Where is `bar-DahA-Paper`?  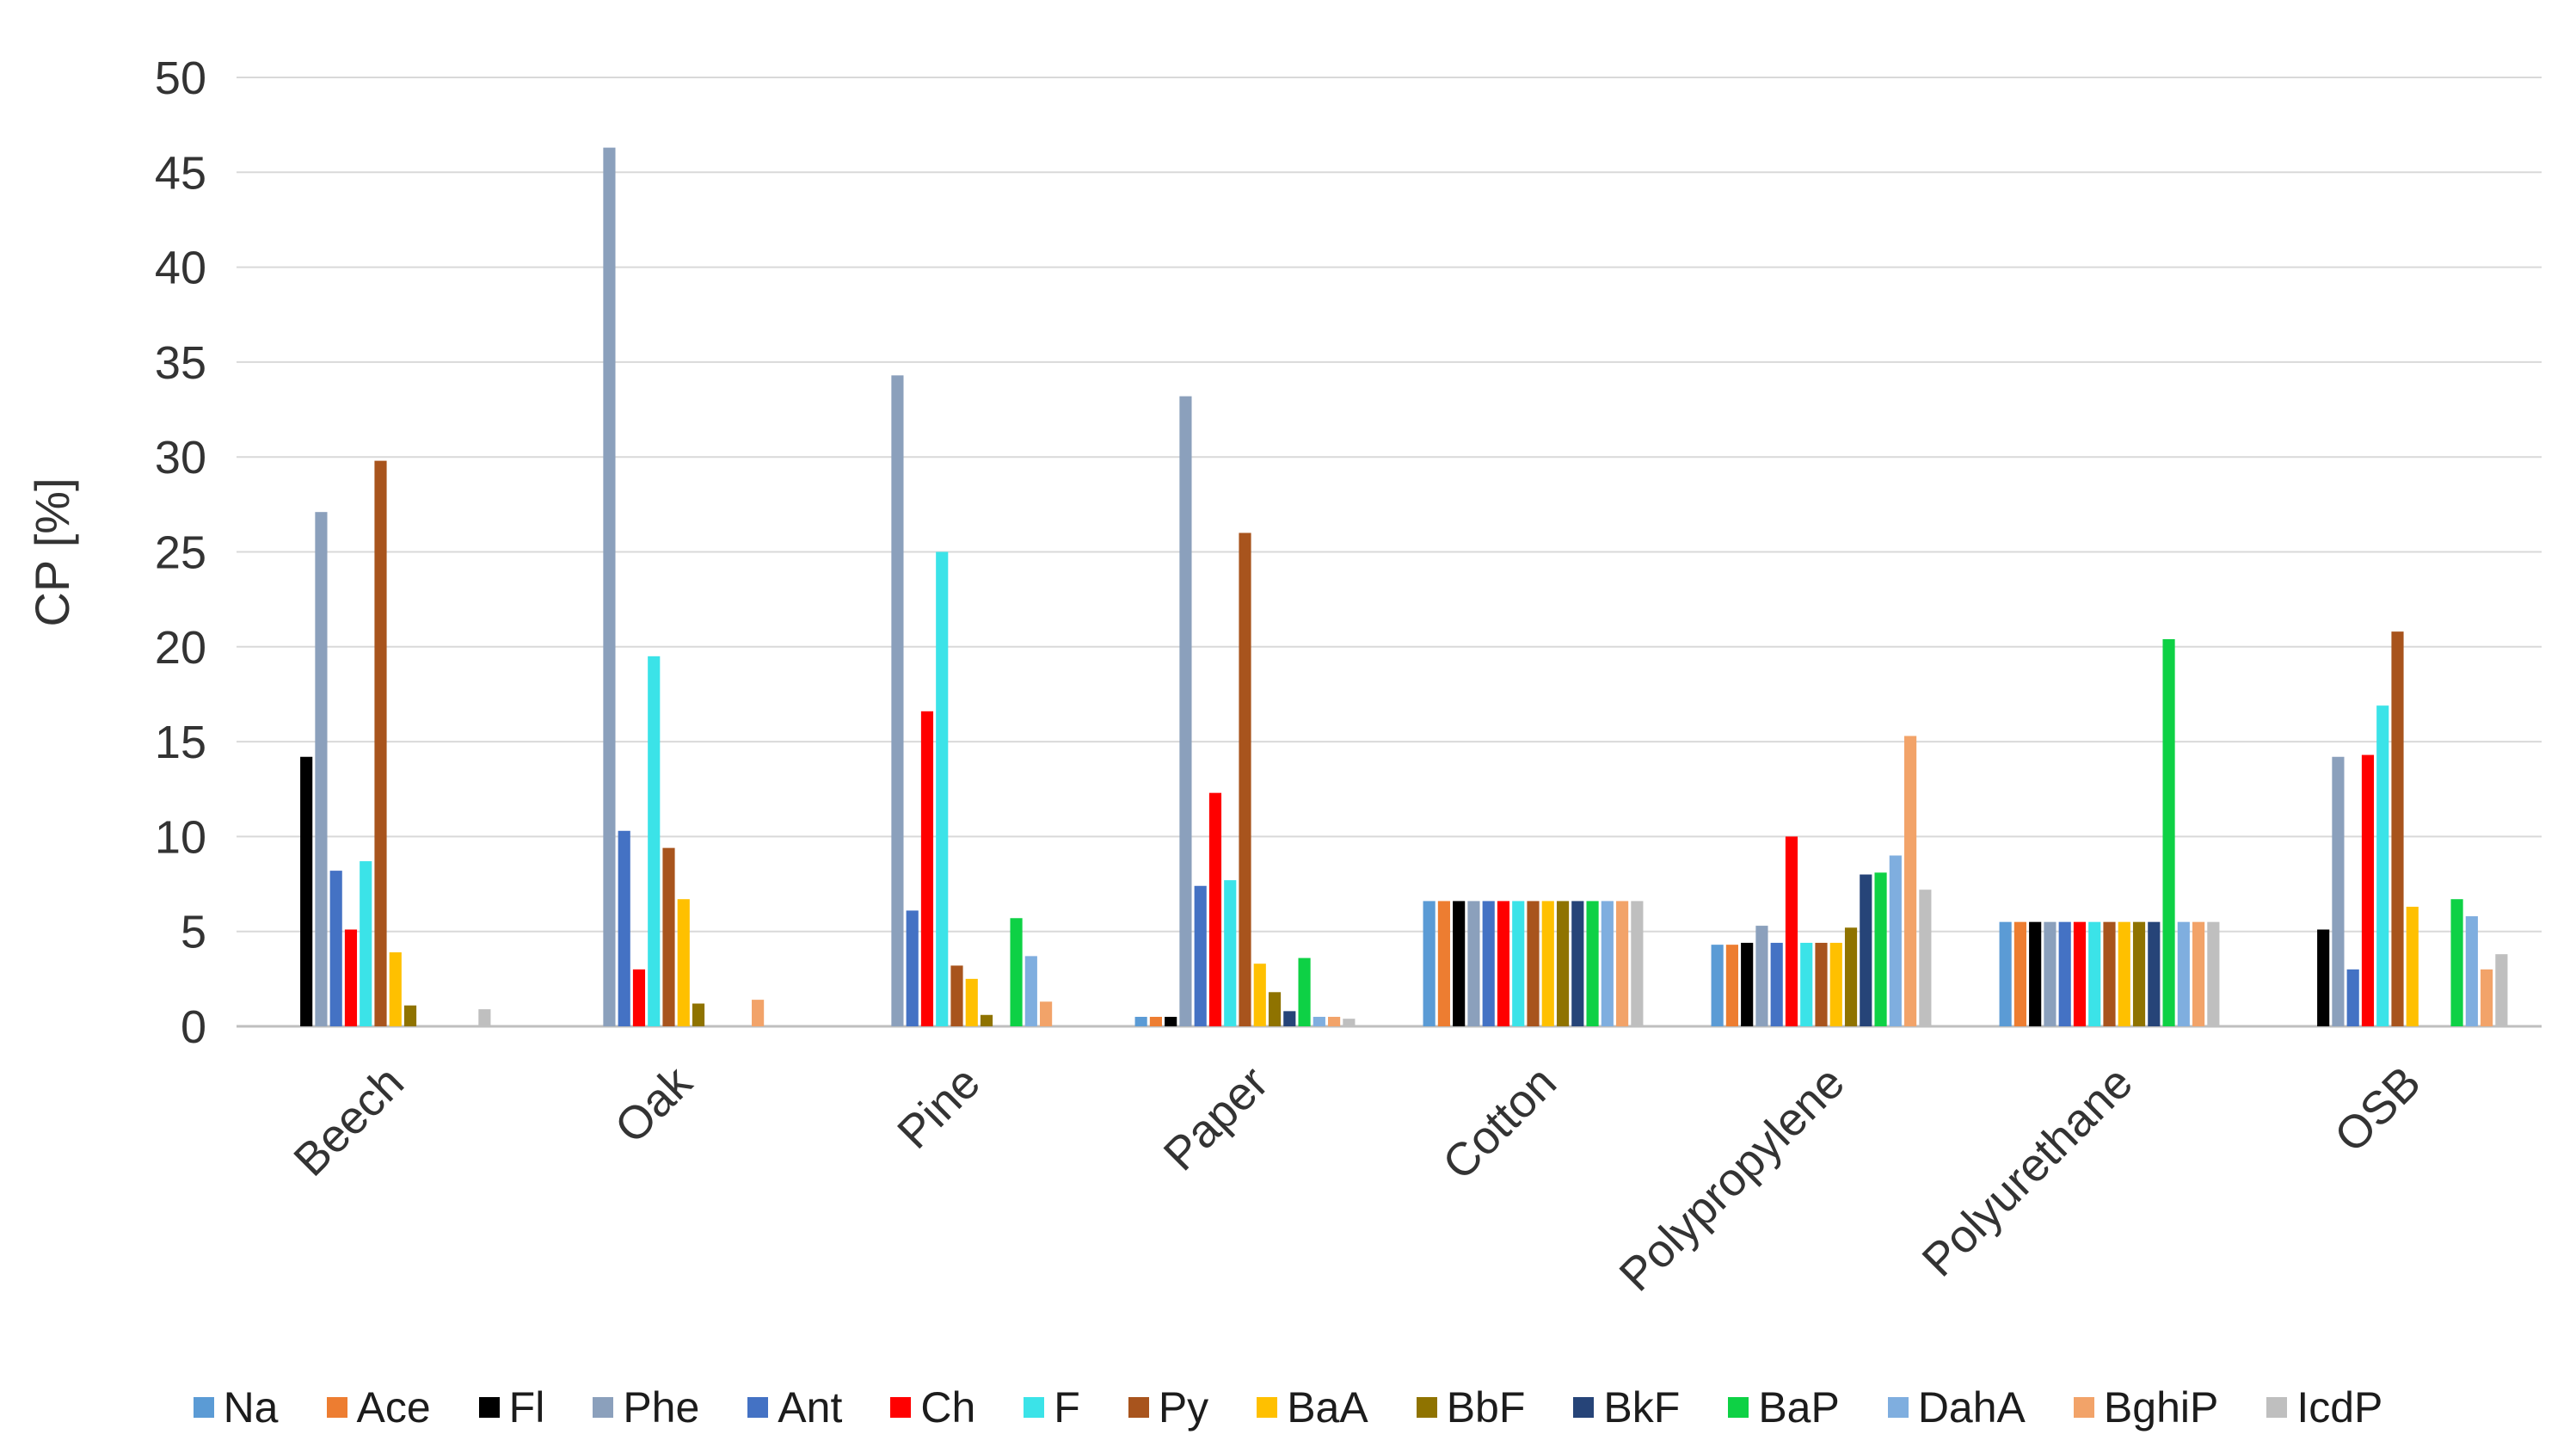 bar-DahA-Paper is located at coordinates (1319, 1021).